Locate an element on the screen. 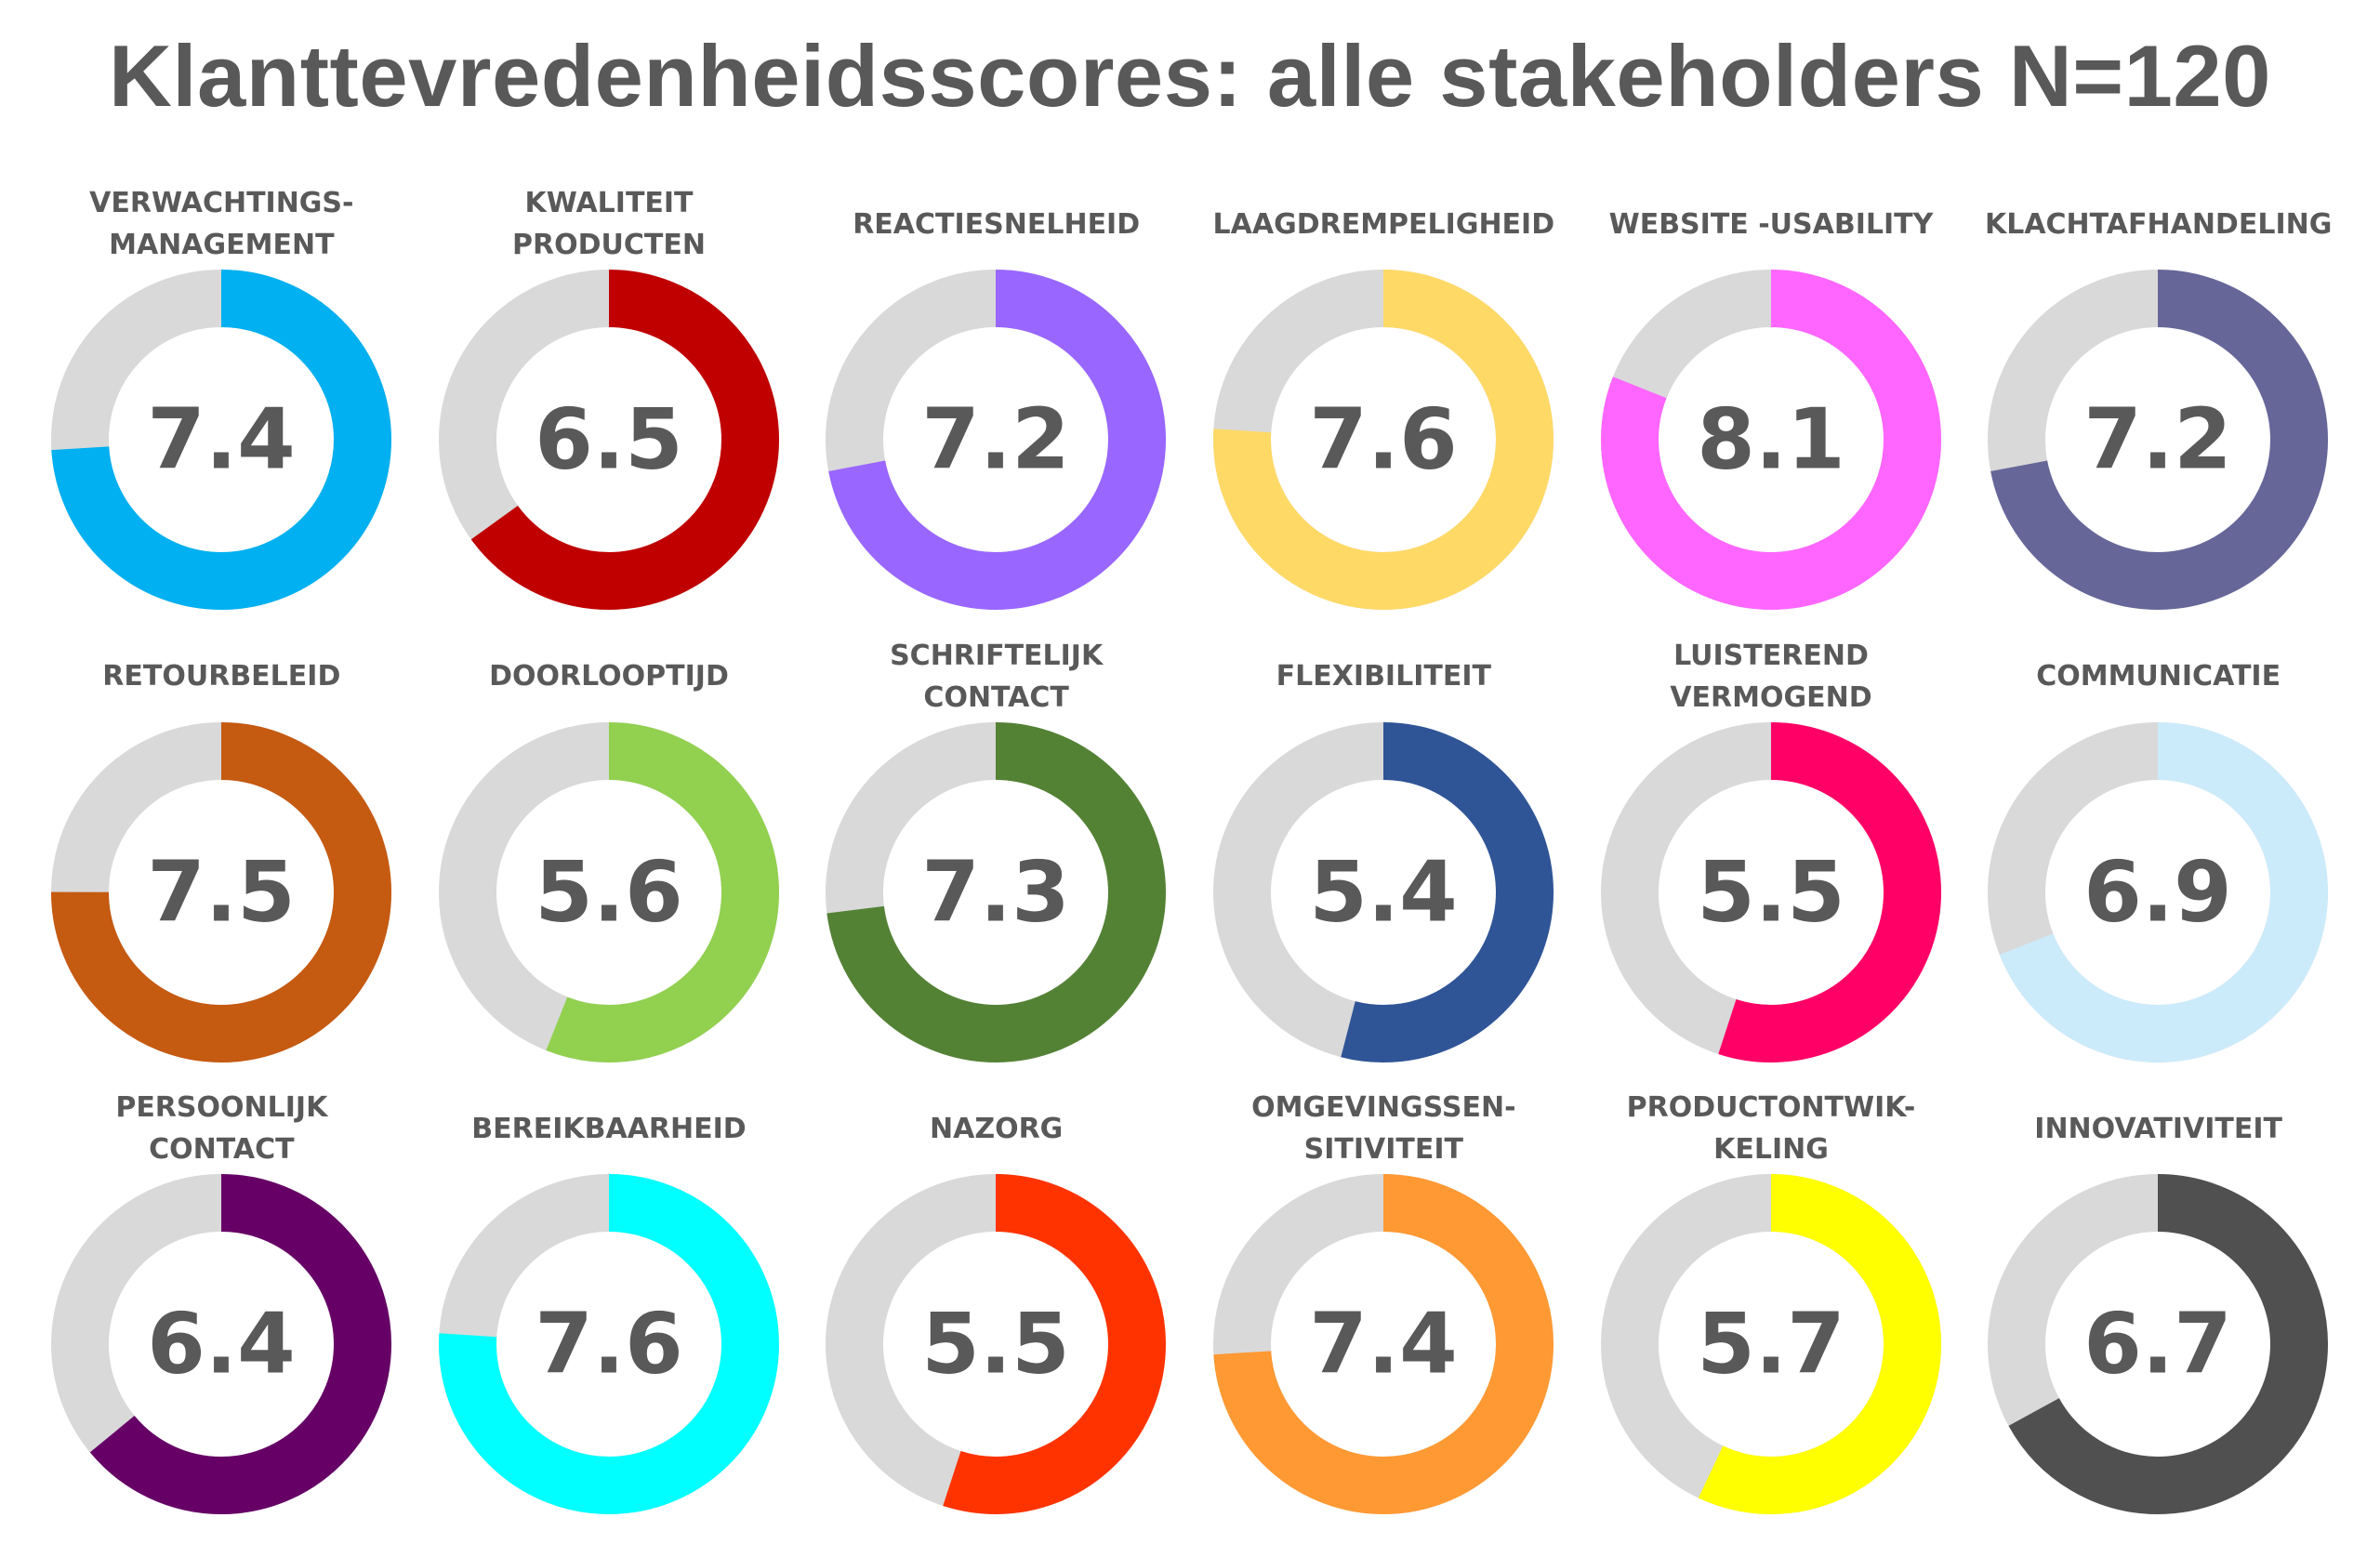 This screenshot has height=1544, width=2380. donut-chart: 5.4 is located at coordinates (1383, 892).